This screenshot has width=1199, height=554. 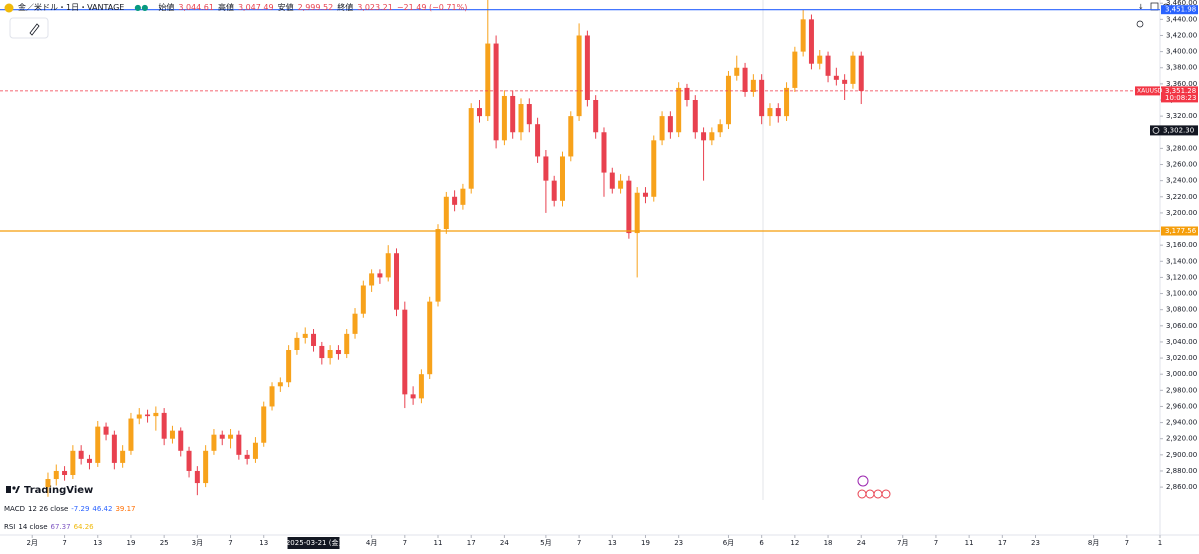 I want to click on y-tick-label: 3,040.00, so click(x=1181, y=342).